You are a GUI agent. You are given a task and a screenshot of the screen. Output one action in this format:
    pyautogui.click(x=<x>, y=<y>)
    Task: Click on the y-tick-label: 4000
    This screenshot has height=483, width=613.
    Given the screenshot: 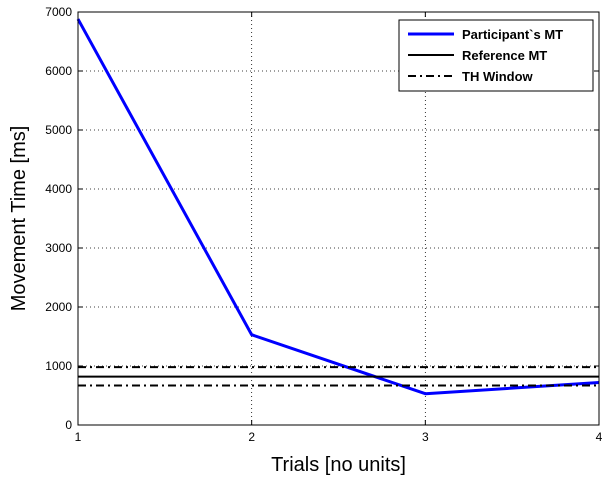 What is the action you would take?
    pyautogui.click(x=58, y=189)
    